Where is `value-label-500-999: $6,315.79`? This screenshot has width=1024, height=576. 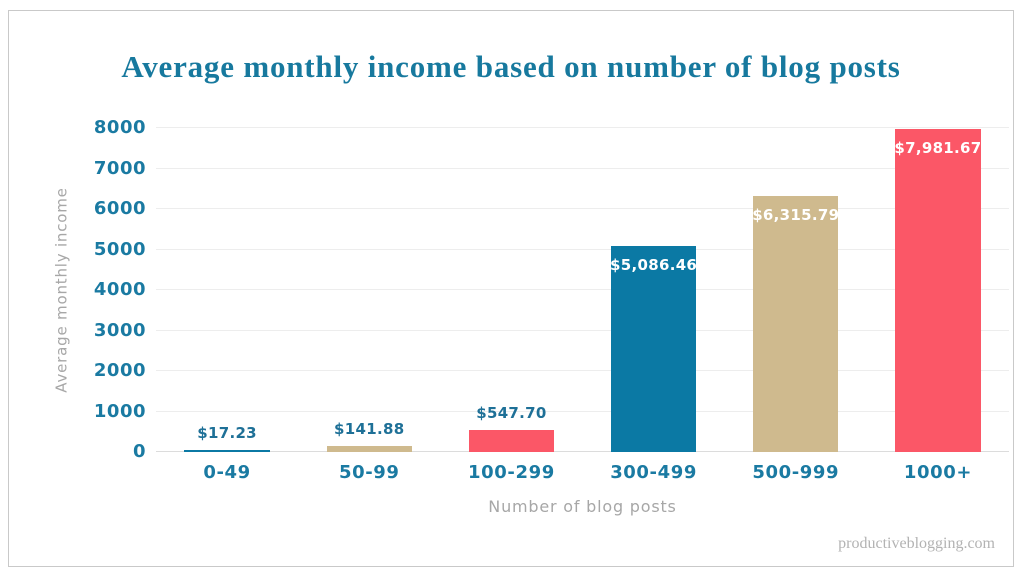
value-label-500-999: $6,315.79 is located at coordinates (796, 215).